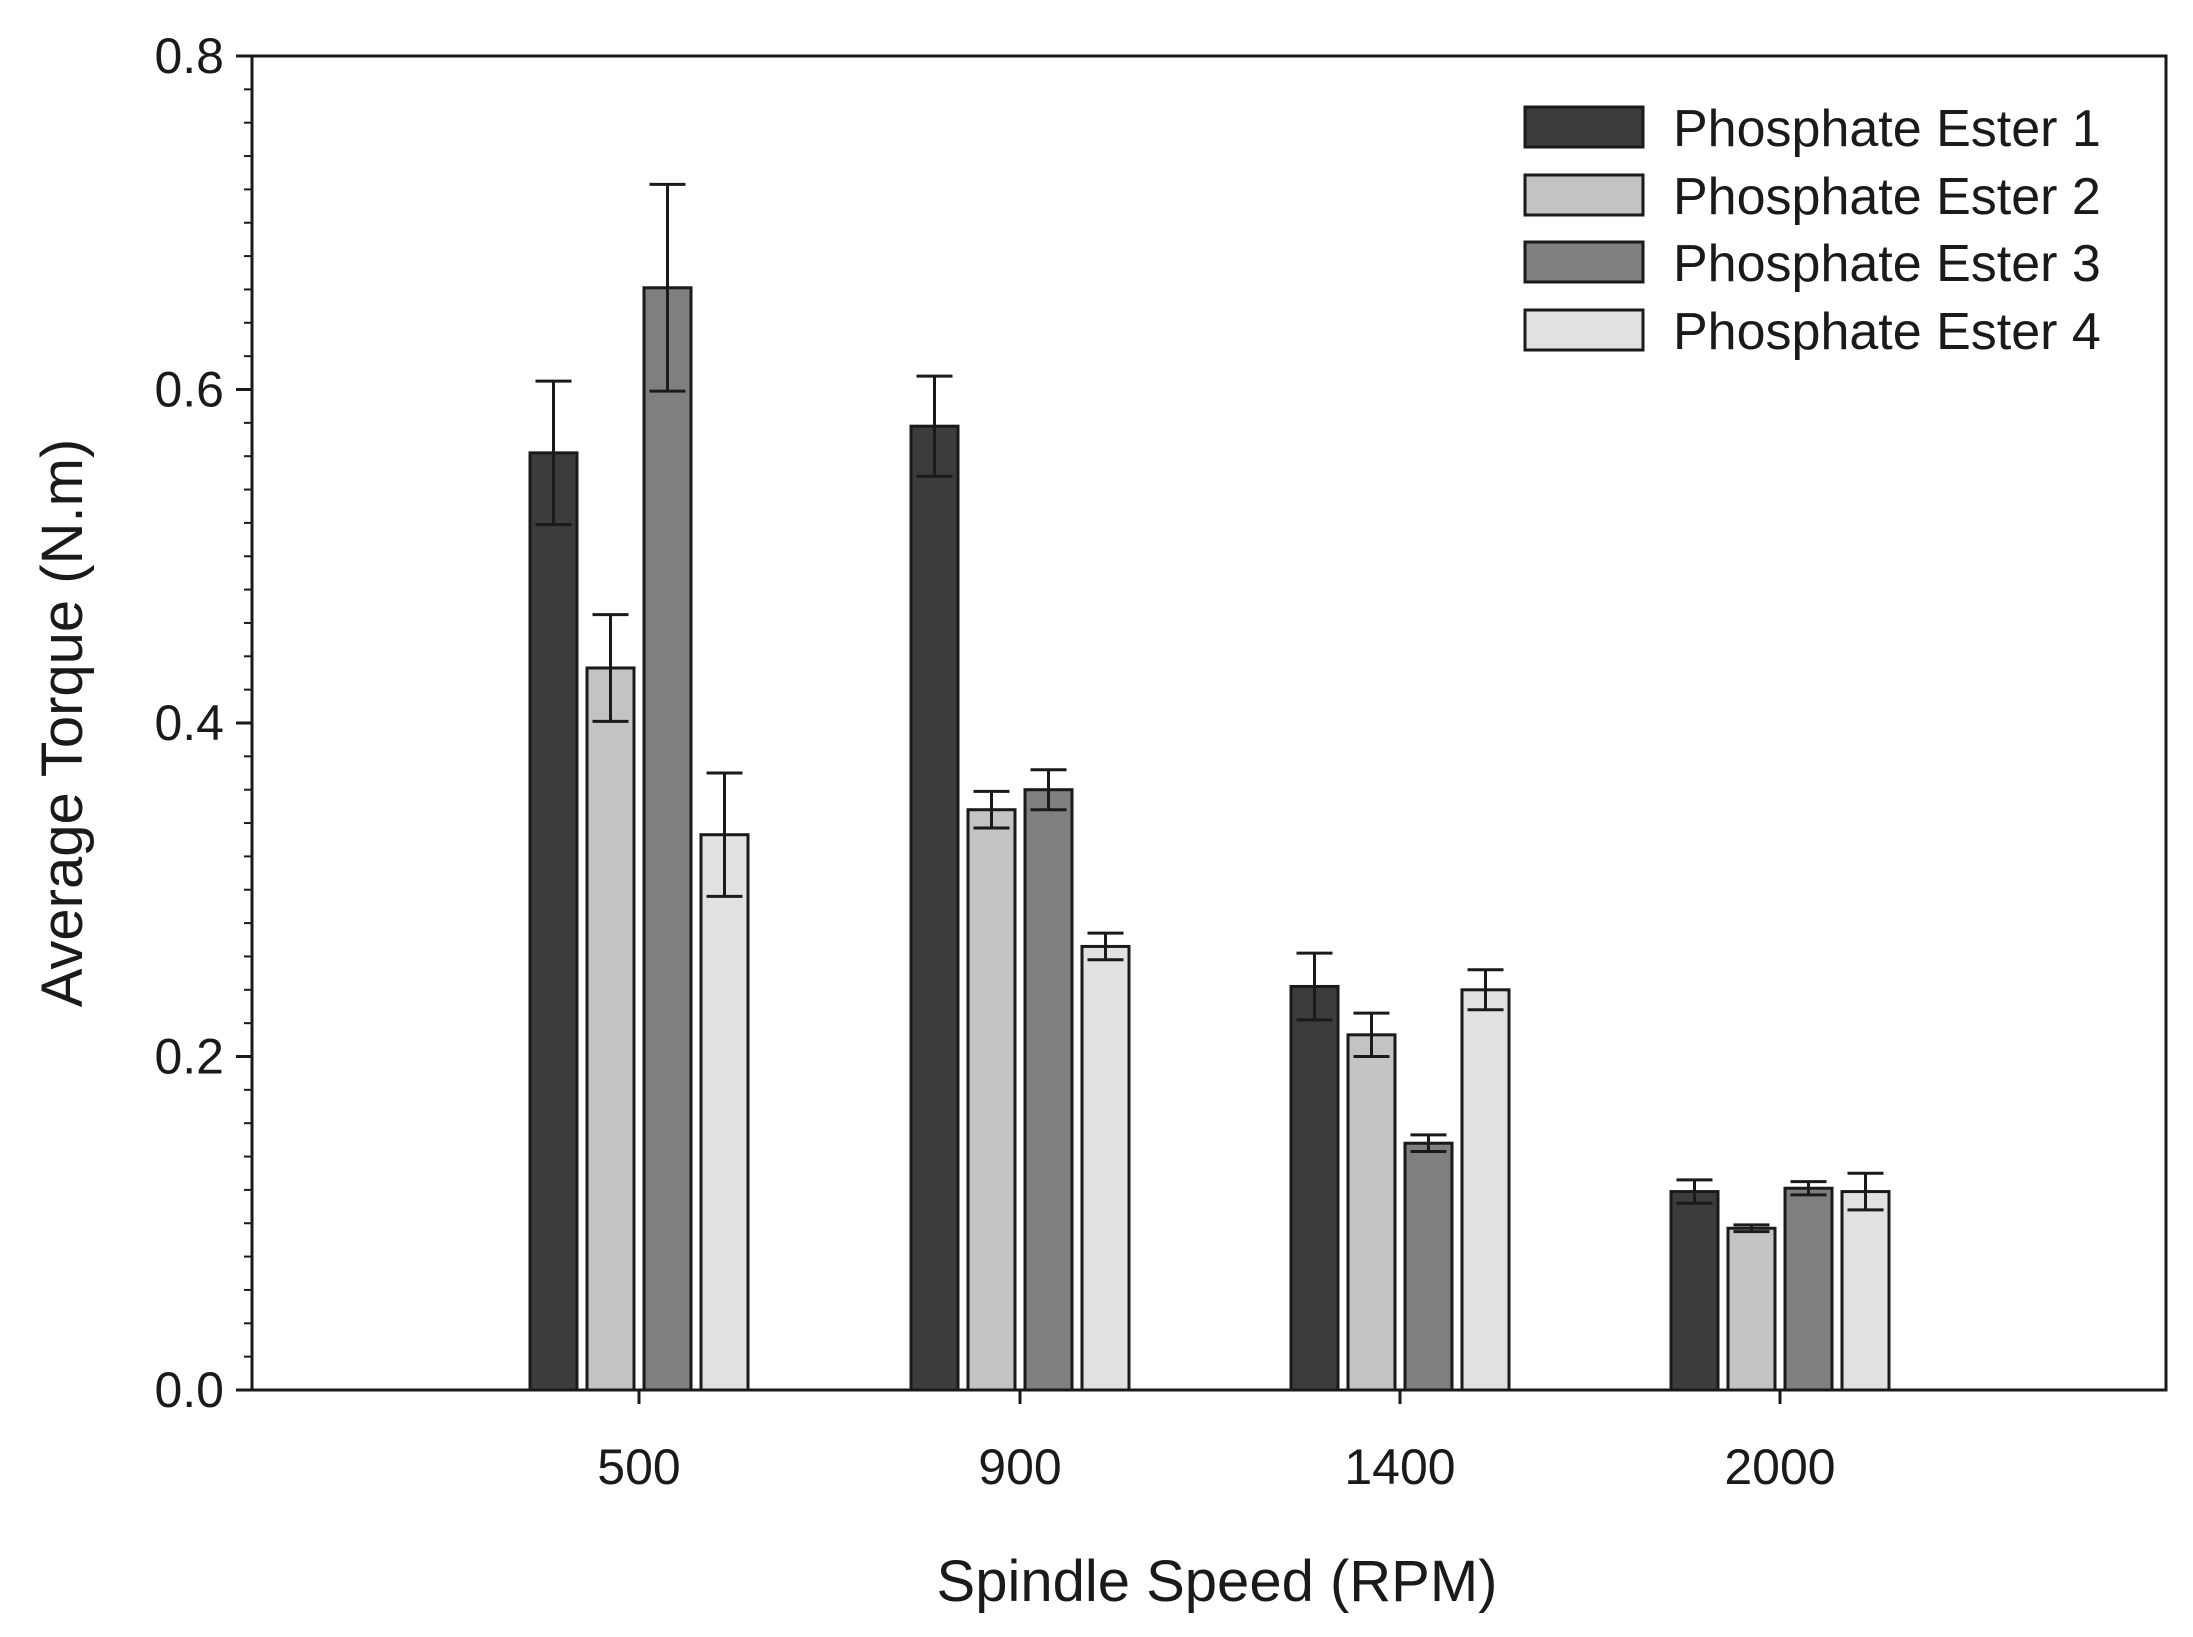  What do you see at coordinates (1019, 1467) in the screenshot?
I see `x-tick-label: 900` at bounding box center [1019, 1467].